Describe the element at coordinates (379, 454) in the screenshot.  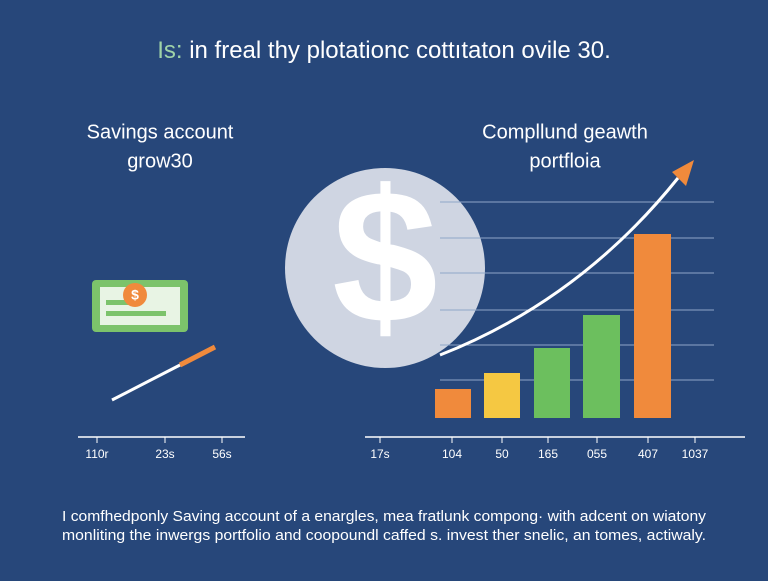
I see `axis-label: 17s` at that location.